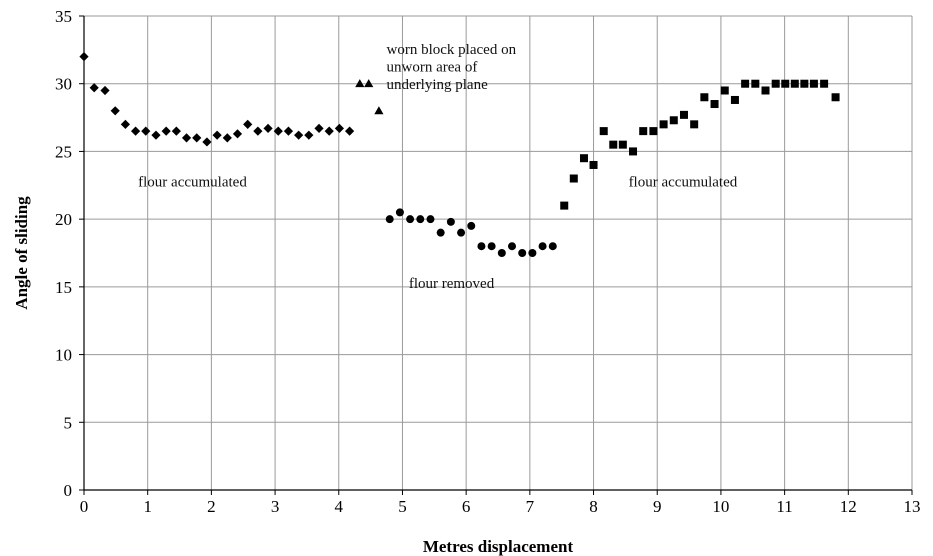  I want to click on x-tick-label: 7, so click(530, 506).